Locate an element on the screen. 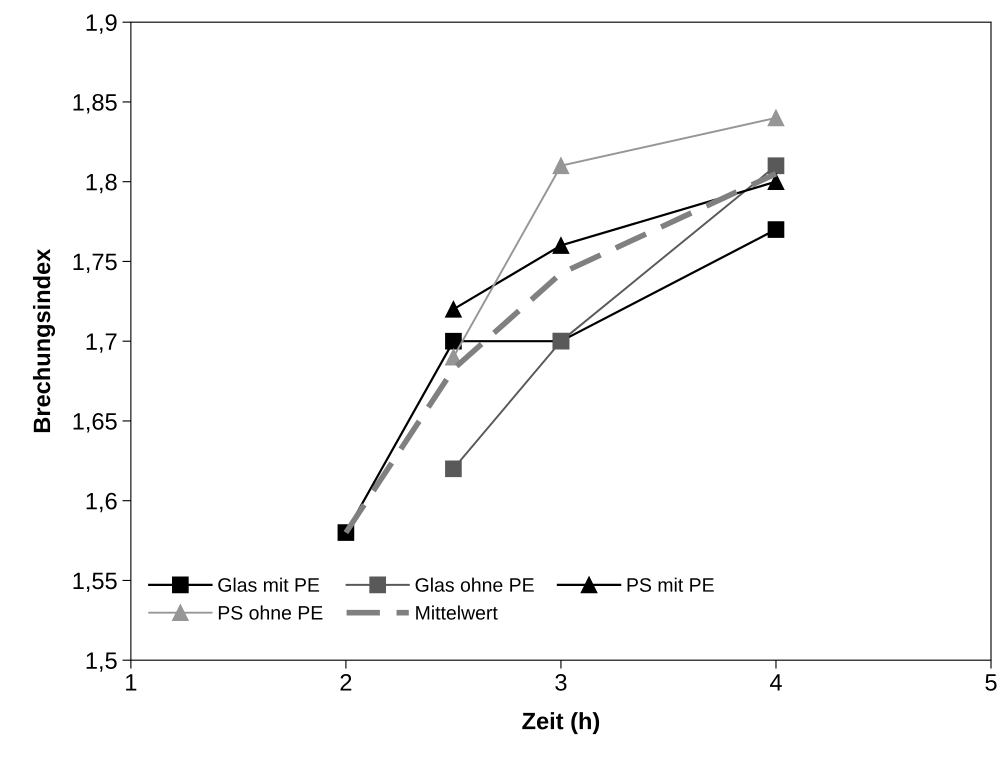 Image resolution: width=999 pixels, height=765 pixels. y-tick-label: 1,75 is located at coordinates (95, 264).